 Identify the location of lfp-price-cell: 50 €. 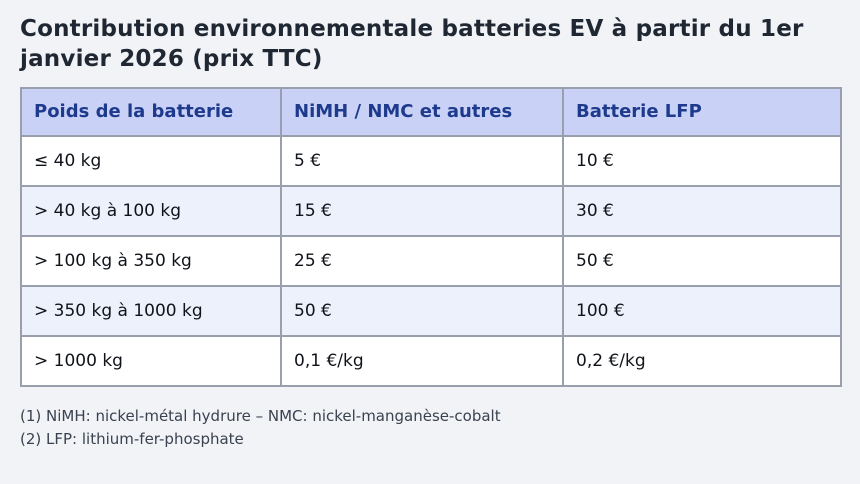
(702, 260).